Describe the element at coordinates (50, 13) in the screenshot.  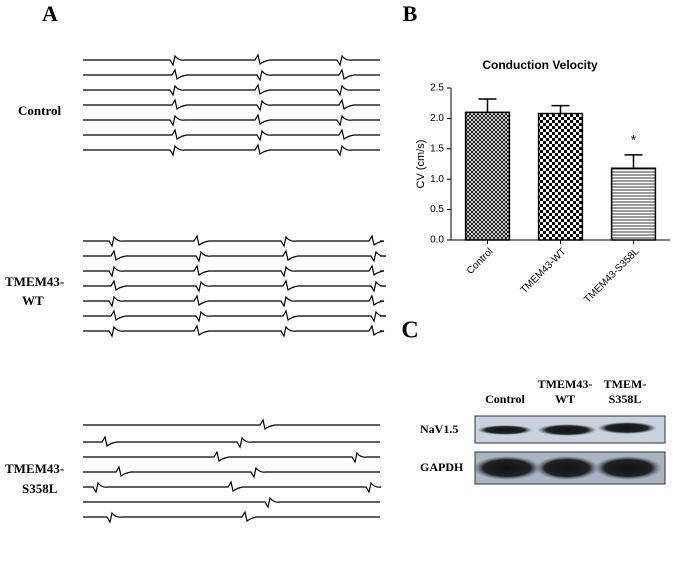
I see `panel-label: A` at that location.